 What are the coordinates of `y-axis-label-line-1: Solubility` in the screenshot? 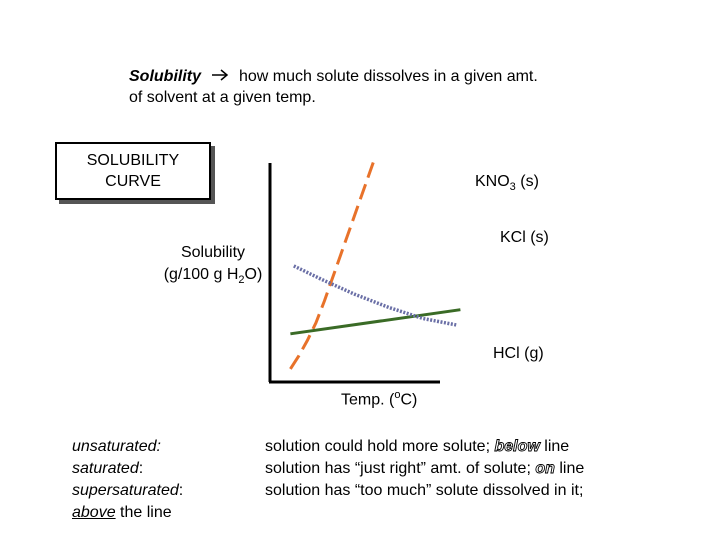 It's located at (213, 252).